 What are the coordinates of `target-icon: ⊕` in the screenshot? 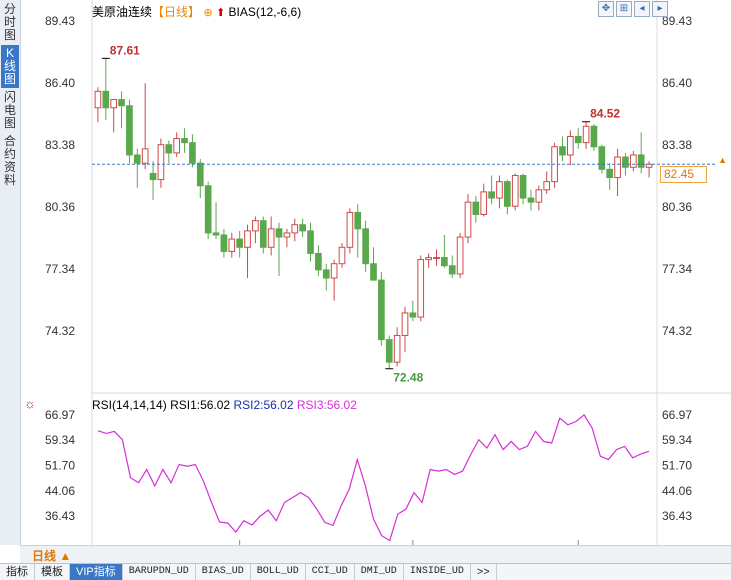 It's located at (208, 13).